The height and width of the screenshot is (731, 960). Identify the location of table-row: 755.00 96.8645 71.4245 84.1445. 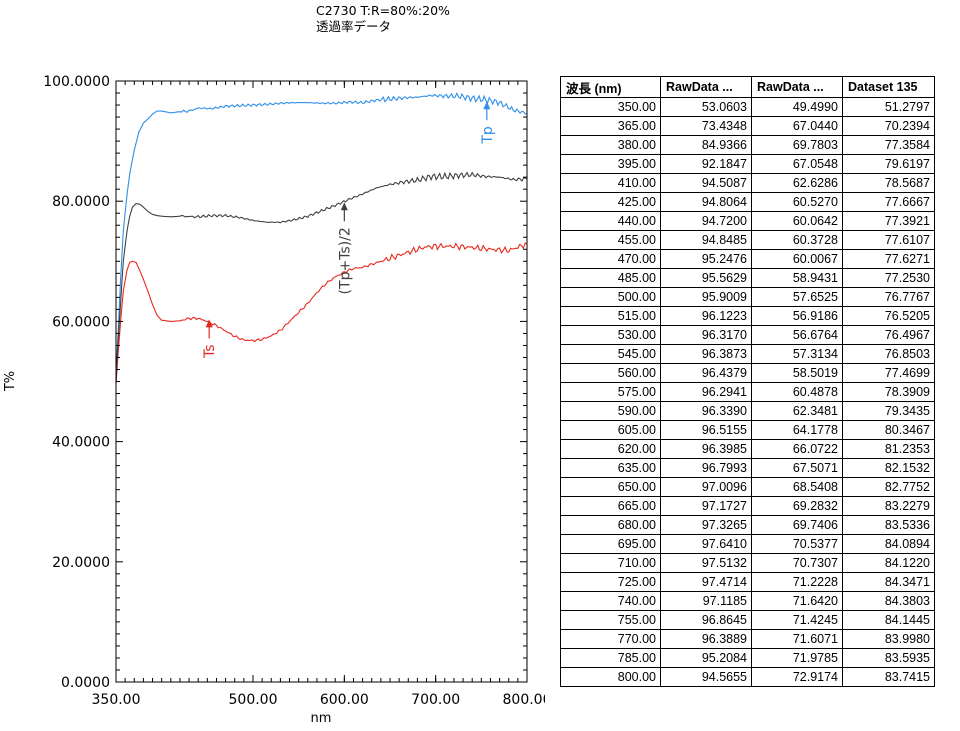
(747, 620).